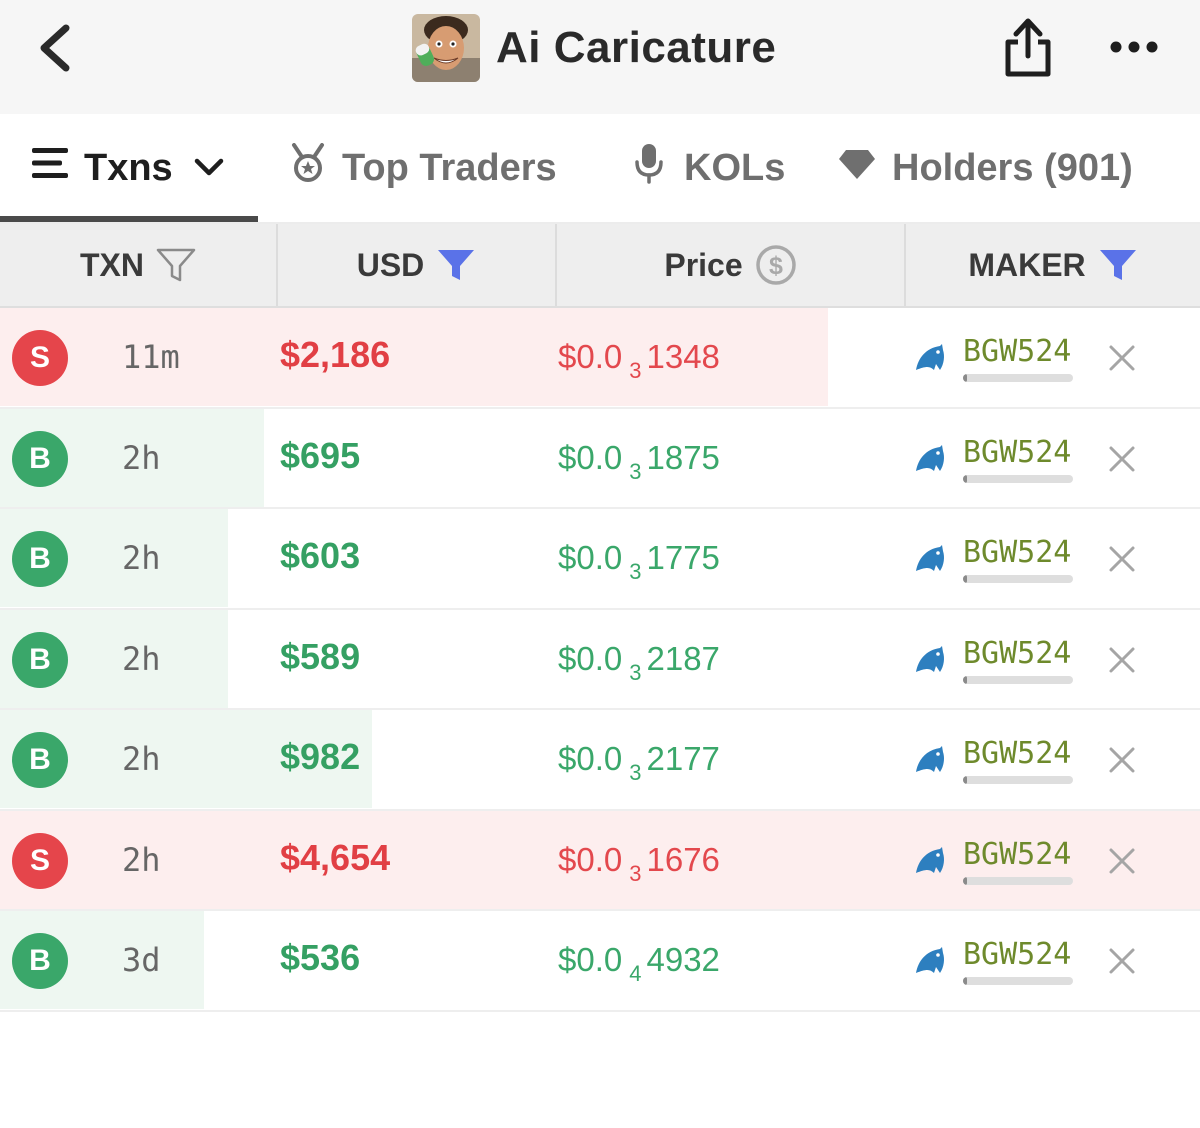 This screenshot has height=1128, width=1200. I want to click on table-row: B 2h $982 $0.0 3 2177 BGW524, so click(600, 760).